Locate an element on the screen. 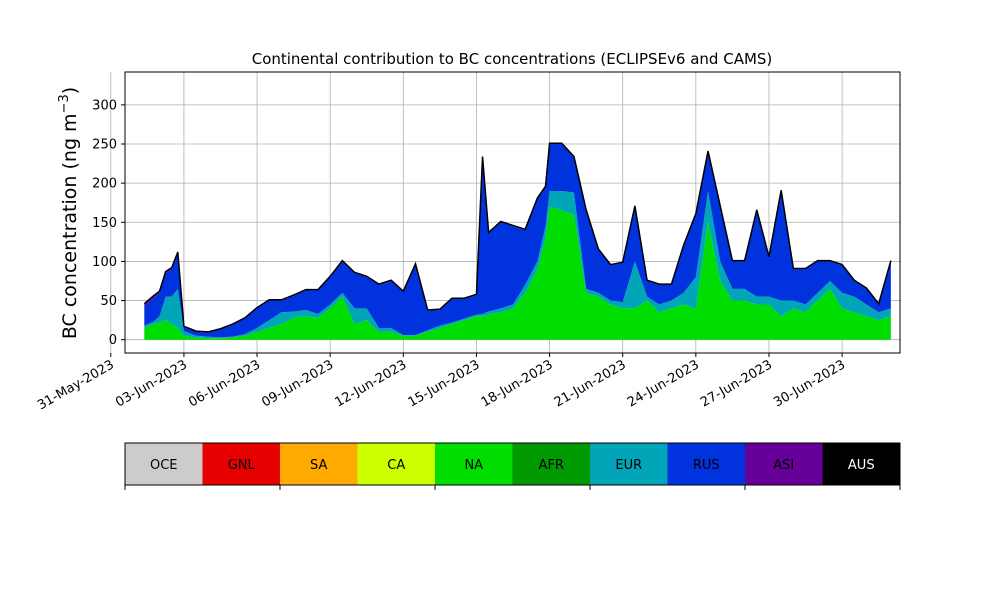 The image size is (1000, 600). colorbar-label-asi: ASI is located at coordinates (783, 465).